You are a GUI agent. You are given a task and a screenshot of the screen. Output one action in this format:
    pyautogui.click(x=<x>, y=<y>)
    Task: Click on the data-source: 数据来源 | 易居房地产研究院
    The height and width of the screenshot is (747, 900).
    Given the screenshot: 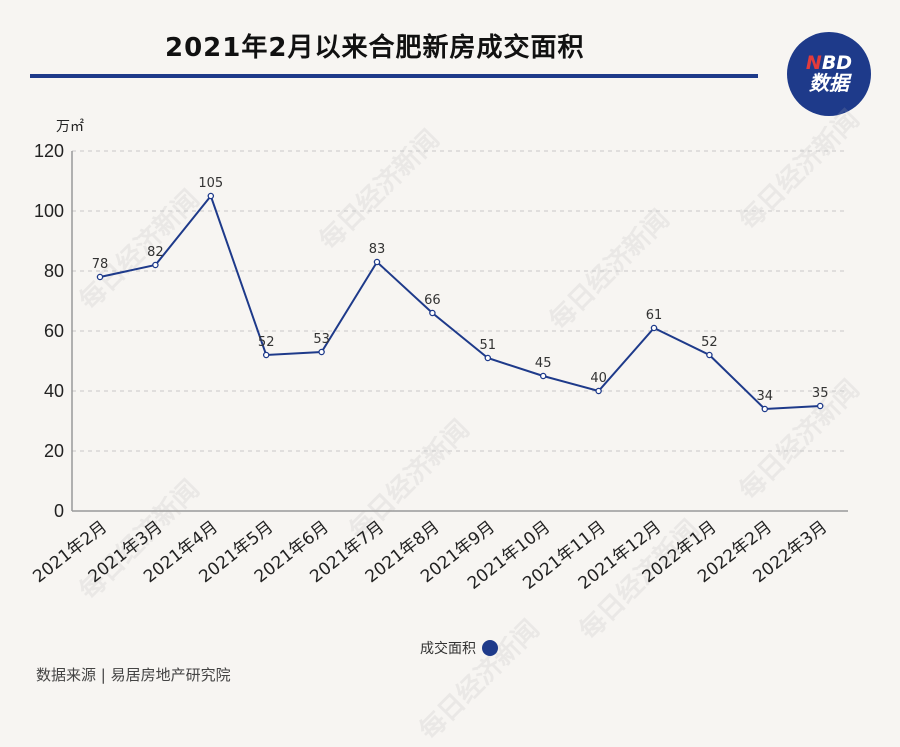 What is the action you would take?
    pyautogui.click(x=133, y=675)
    